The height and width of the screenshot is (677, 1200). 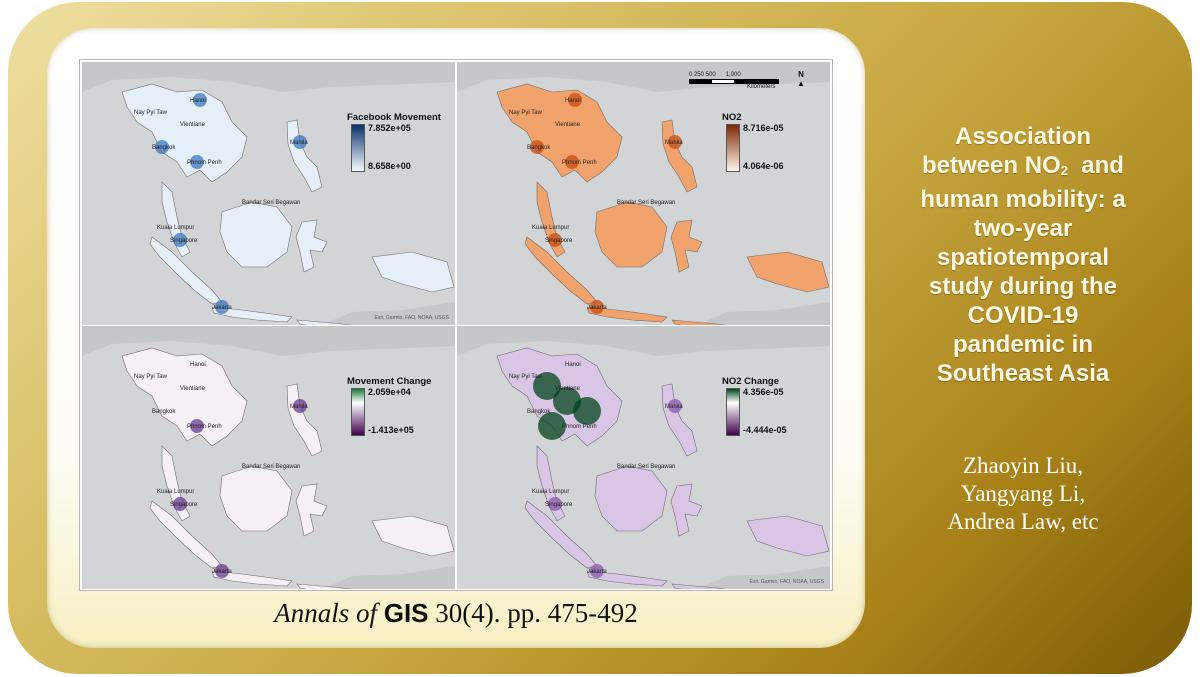 I want to click on legend-title: NO2 Change, so click(x=751, y=381).